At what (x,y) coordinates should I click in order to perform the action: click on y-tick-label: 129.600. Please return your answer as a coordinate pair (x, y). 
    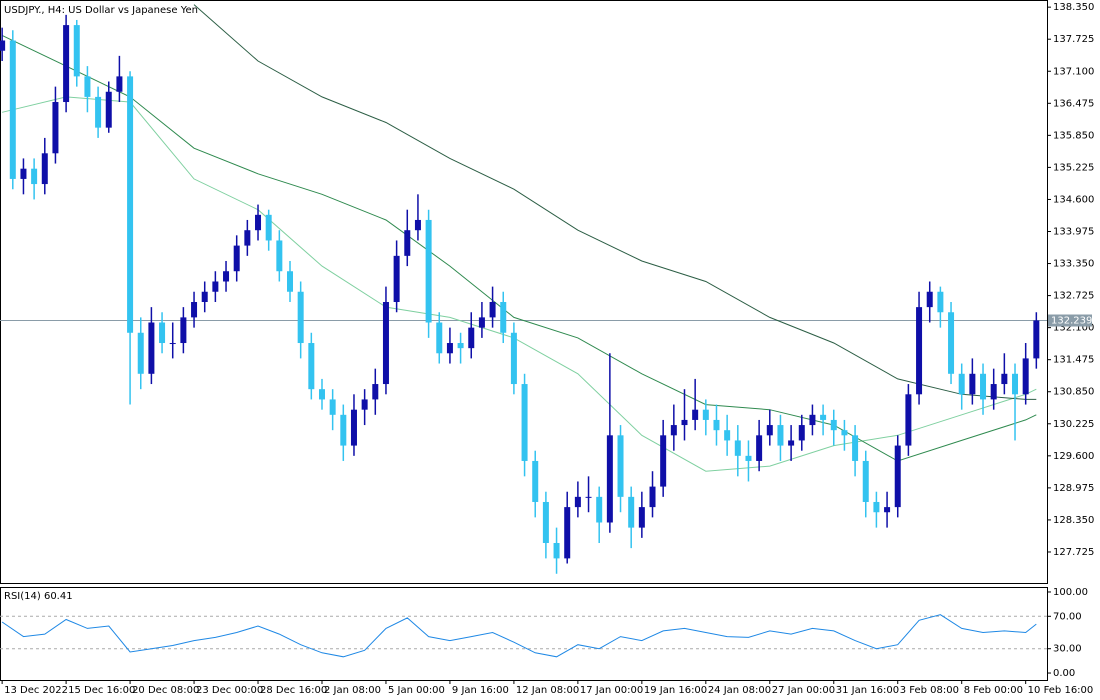
    Looking at the image, I should click on (1073, 456).